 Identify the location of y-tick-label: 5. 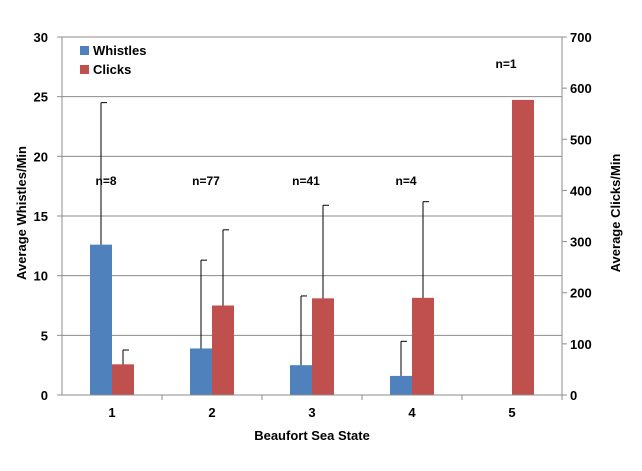
(44, 335).